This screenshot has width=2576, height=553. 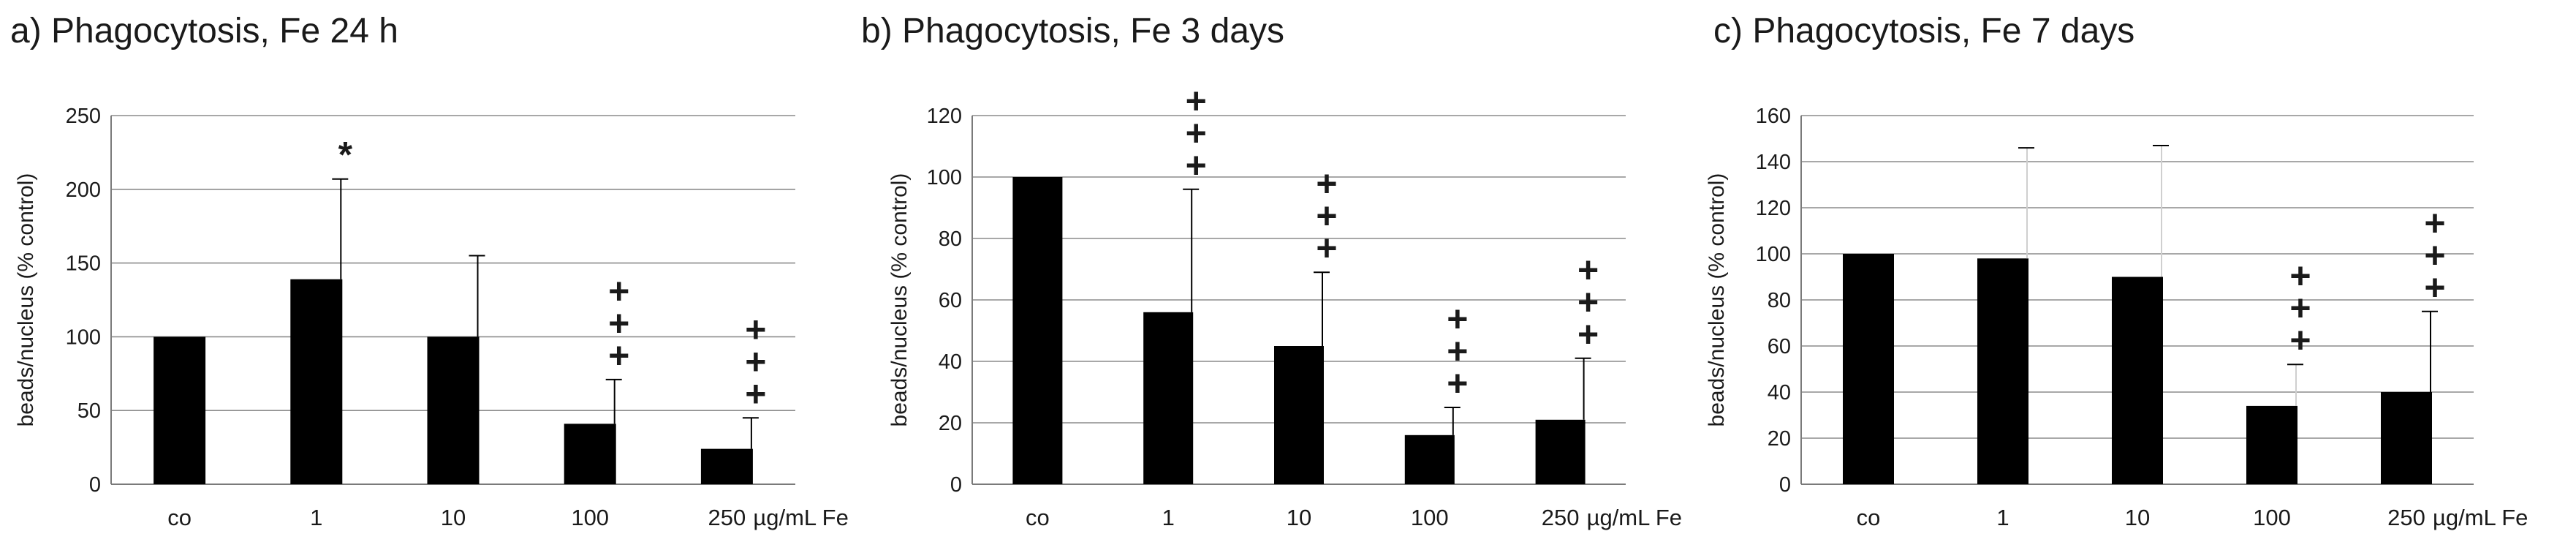 What do you see at coordinates (83, 116) in the screenshot?
I see `y-tick-label: 250` at bounding box center [83, 116].